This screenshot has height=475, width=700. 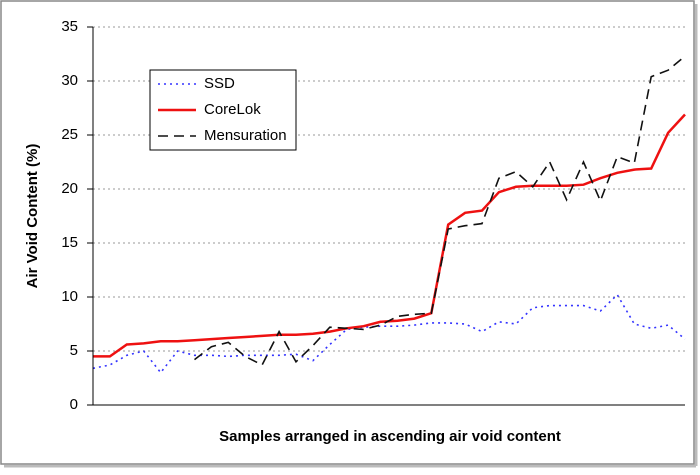 What do you see at coordinates (69, 296) in the screenshot?
I see `y-tick-label: 10` at bounding box center [69, 296].